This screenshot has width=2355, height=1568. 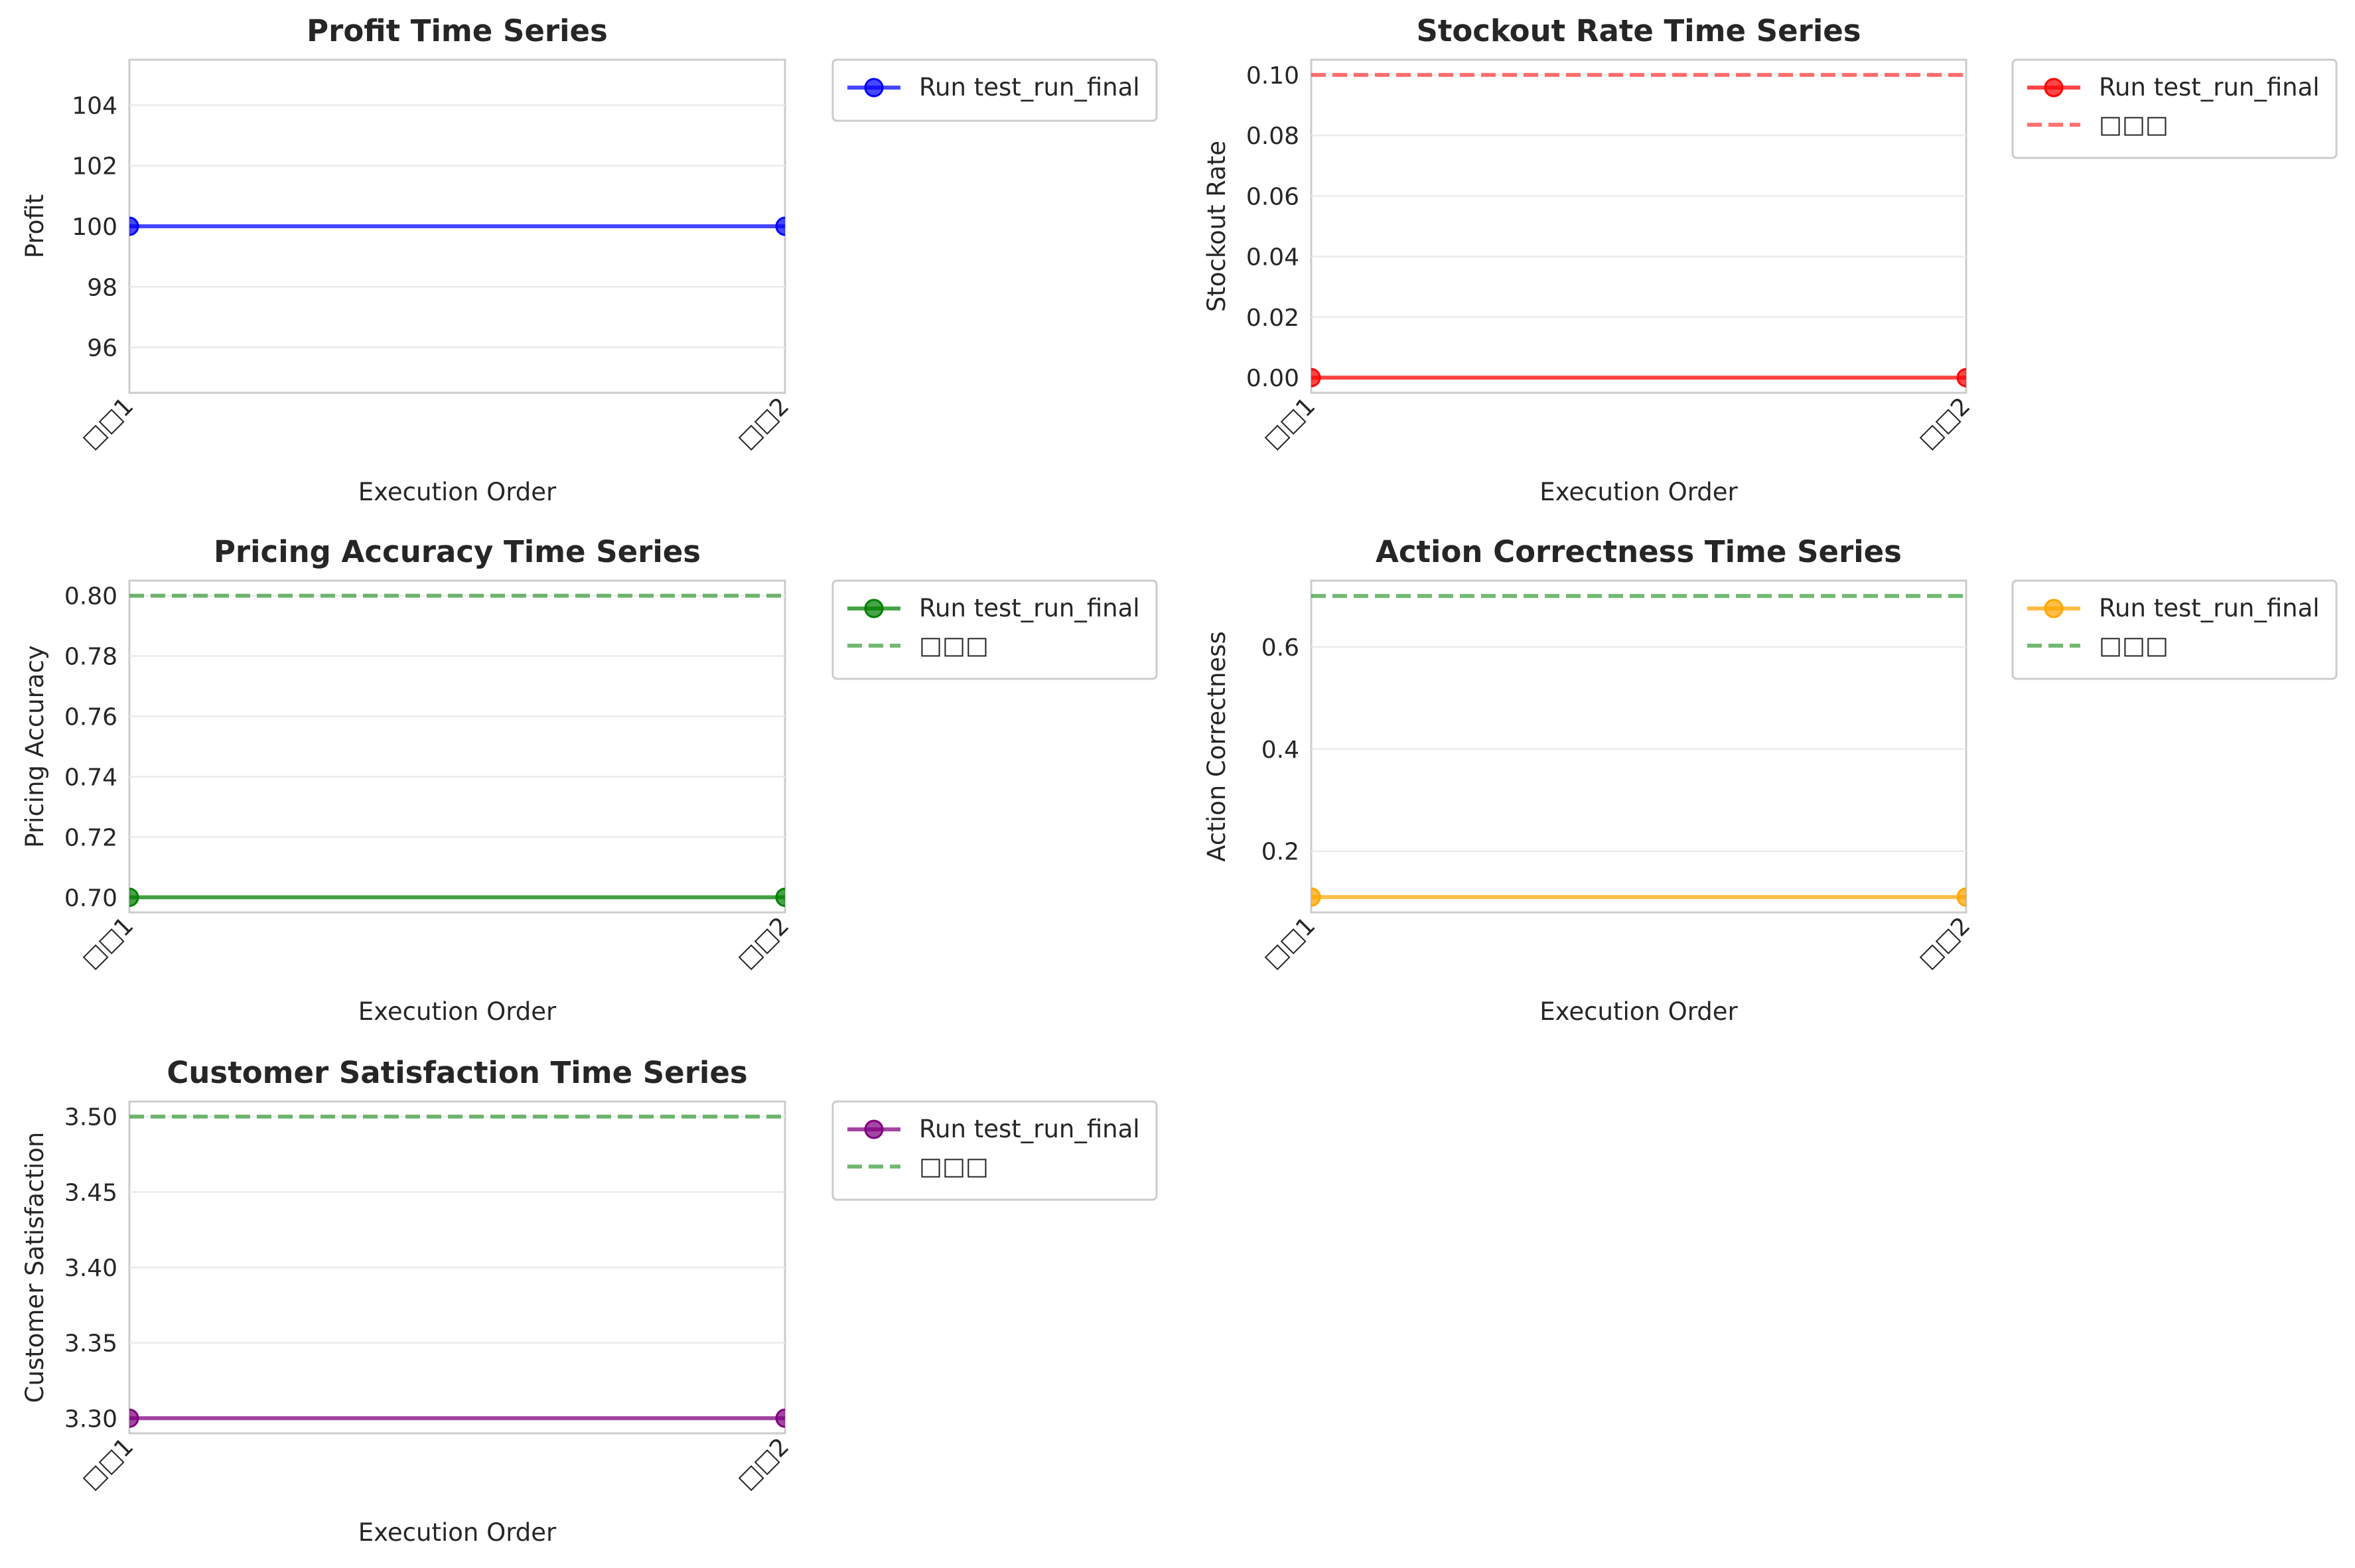 I want to click on y-tick-label: 0.78, so click(x=91, y=657).